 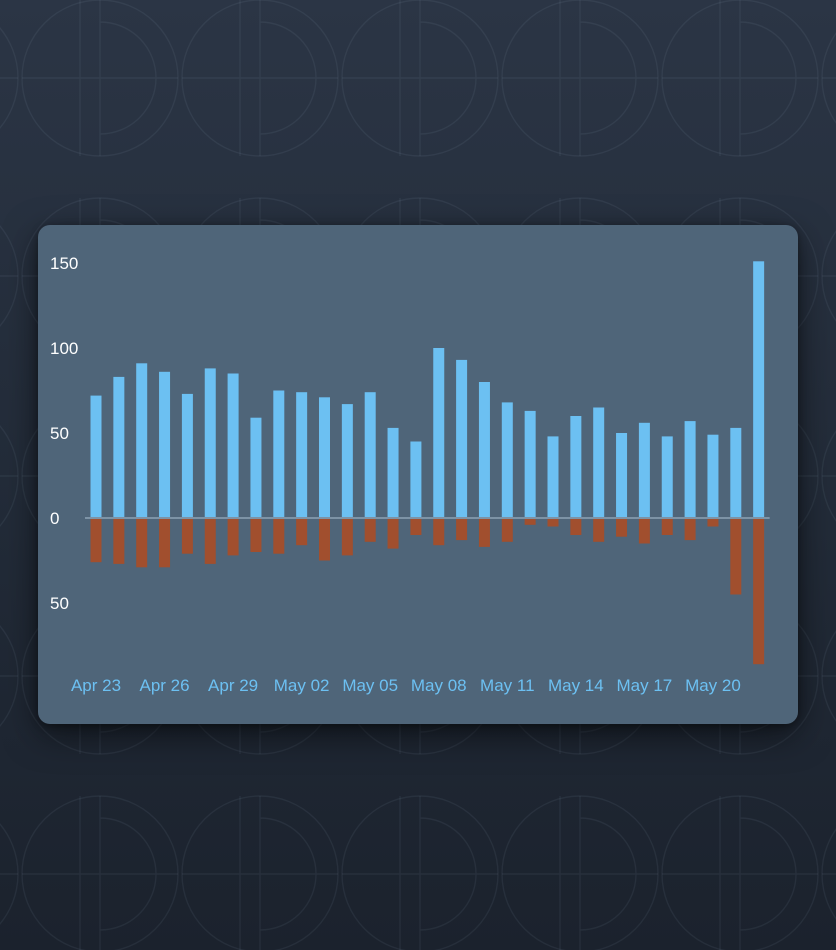 I want to click on x-tick-label: May 14, so click(x=576, y=685).